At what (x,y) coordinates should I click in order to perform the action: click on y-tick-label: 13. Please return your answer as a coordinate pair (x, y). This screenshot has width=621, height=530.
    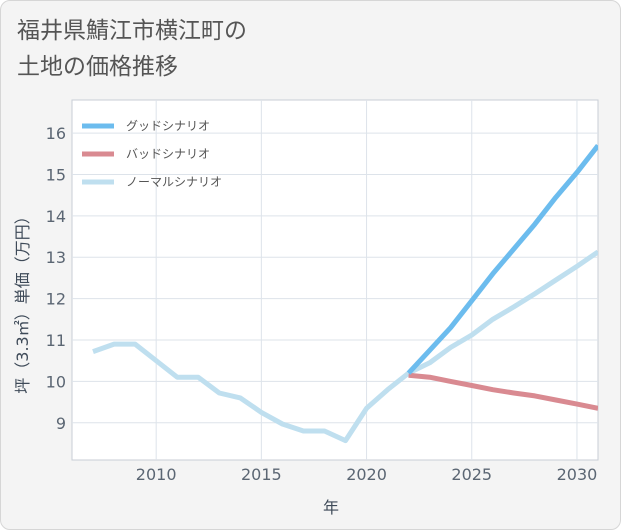
    Looking at the image, I should click on (56, 257).